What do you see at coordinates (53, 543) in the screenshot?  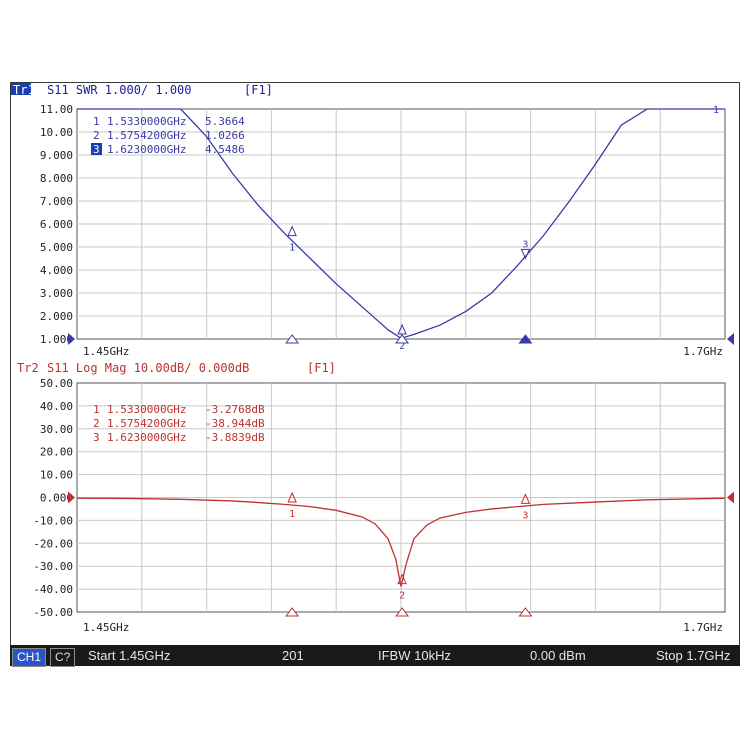 I see `y-tick-label: -20.00` at bounding box center [53, 543].